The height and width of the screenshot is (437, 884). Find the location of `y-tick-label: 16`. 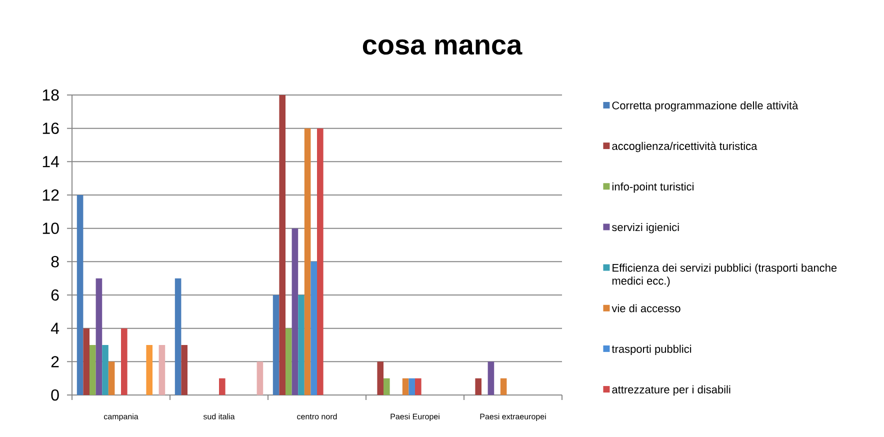

y-tick-label: 16 is located at coordinates (50, 128).